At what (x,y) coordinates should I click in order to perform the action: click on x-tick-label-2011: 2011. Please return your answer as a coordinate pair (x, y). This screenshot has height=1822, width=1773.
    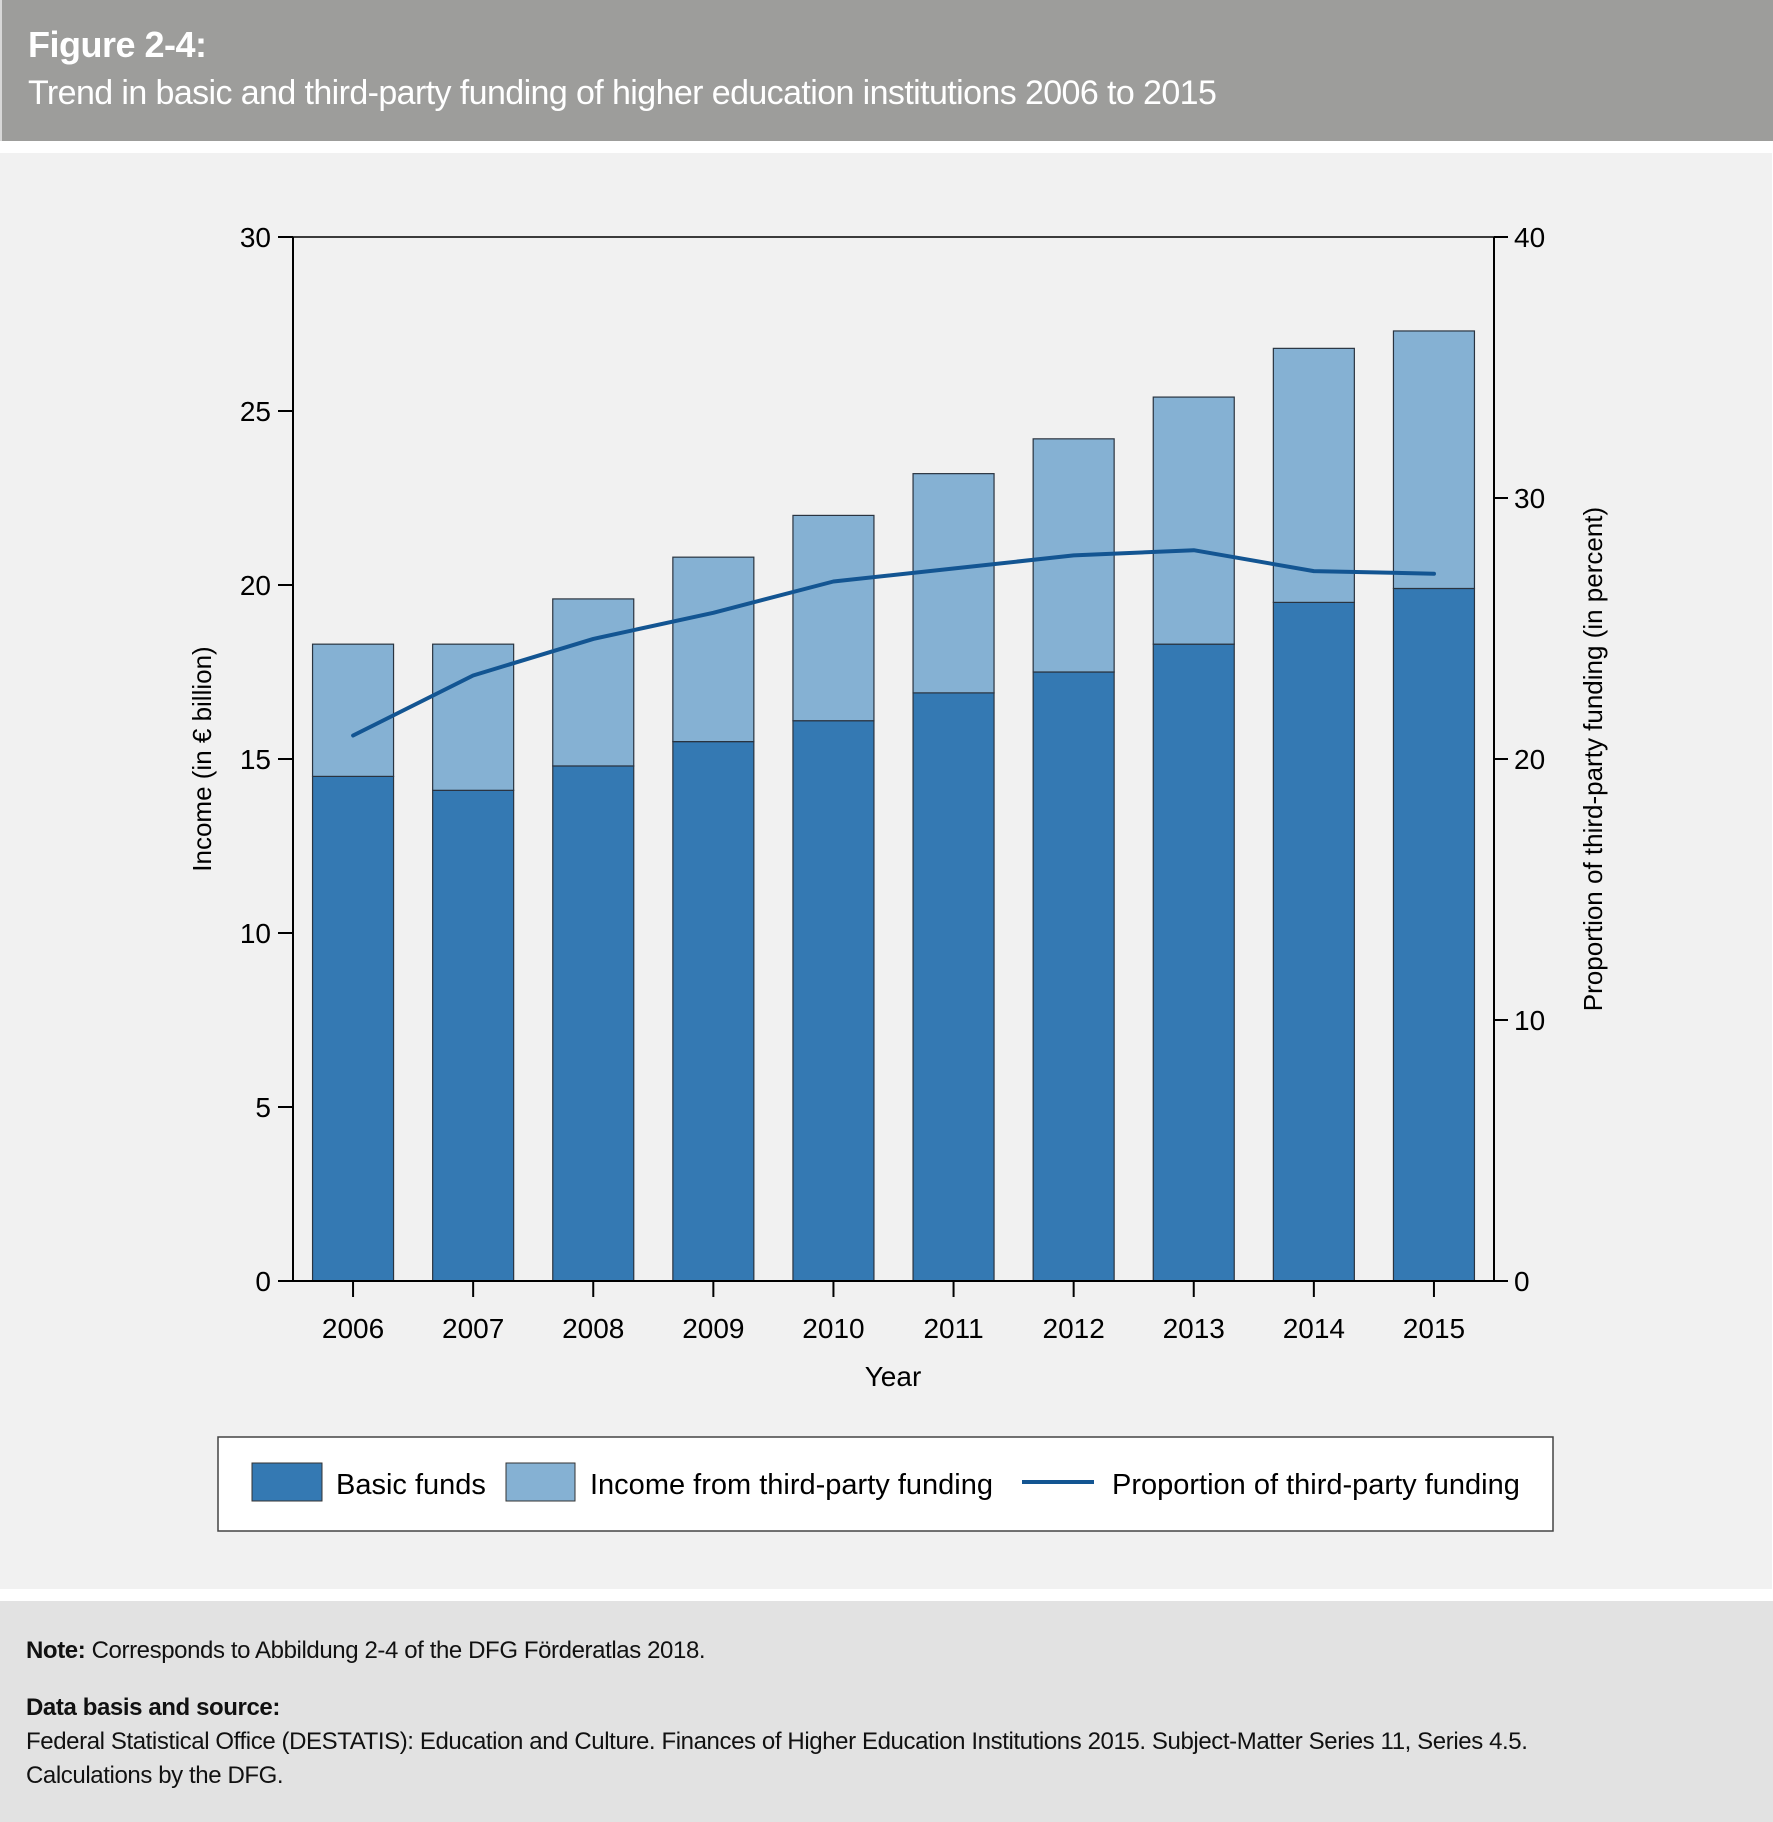
    Looking at the image, I should click on (953, 1328).